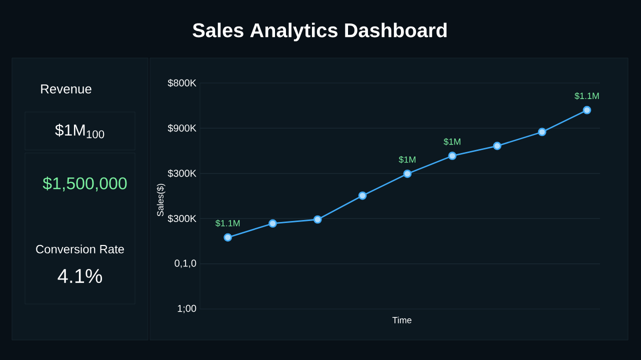 The height and width of the screenshot is (360, 641). Describe the element at coordinates (319, 32) in the screenshot. I see `chart-title: Sales Analytics Dashboard` at that location.